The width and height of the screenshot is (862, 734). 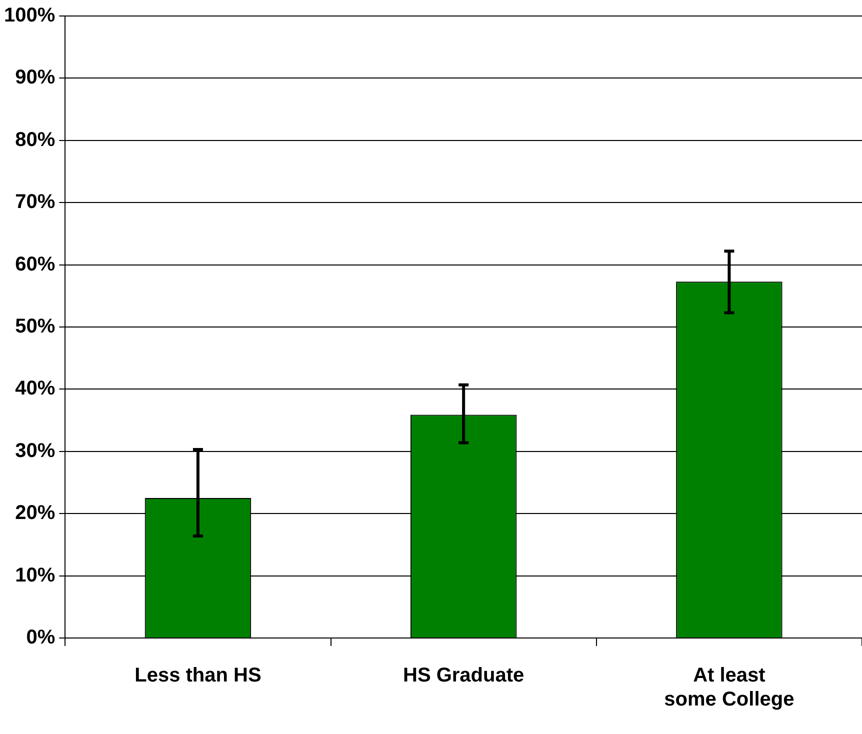 What do you see at coordinates (35, 77) in the screenshot?
I see `y-tick-label: 90%` at bounding box center [35, 77].